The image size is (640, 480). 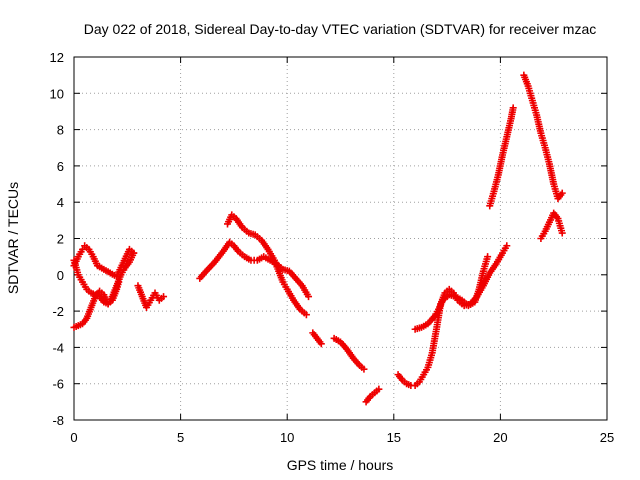 What do you see at coordinates (58, 347) in the screenshot?
I see `y-tick-label: -4` at bounding box center [58, 347].